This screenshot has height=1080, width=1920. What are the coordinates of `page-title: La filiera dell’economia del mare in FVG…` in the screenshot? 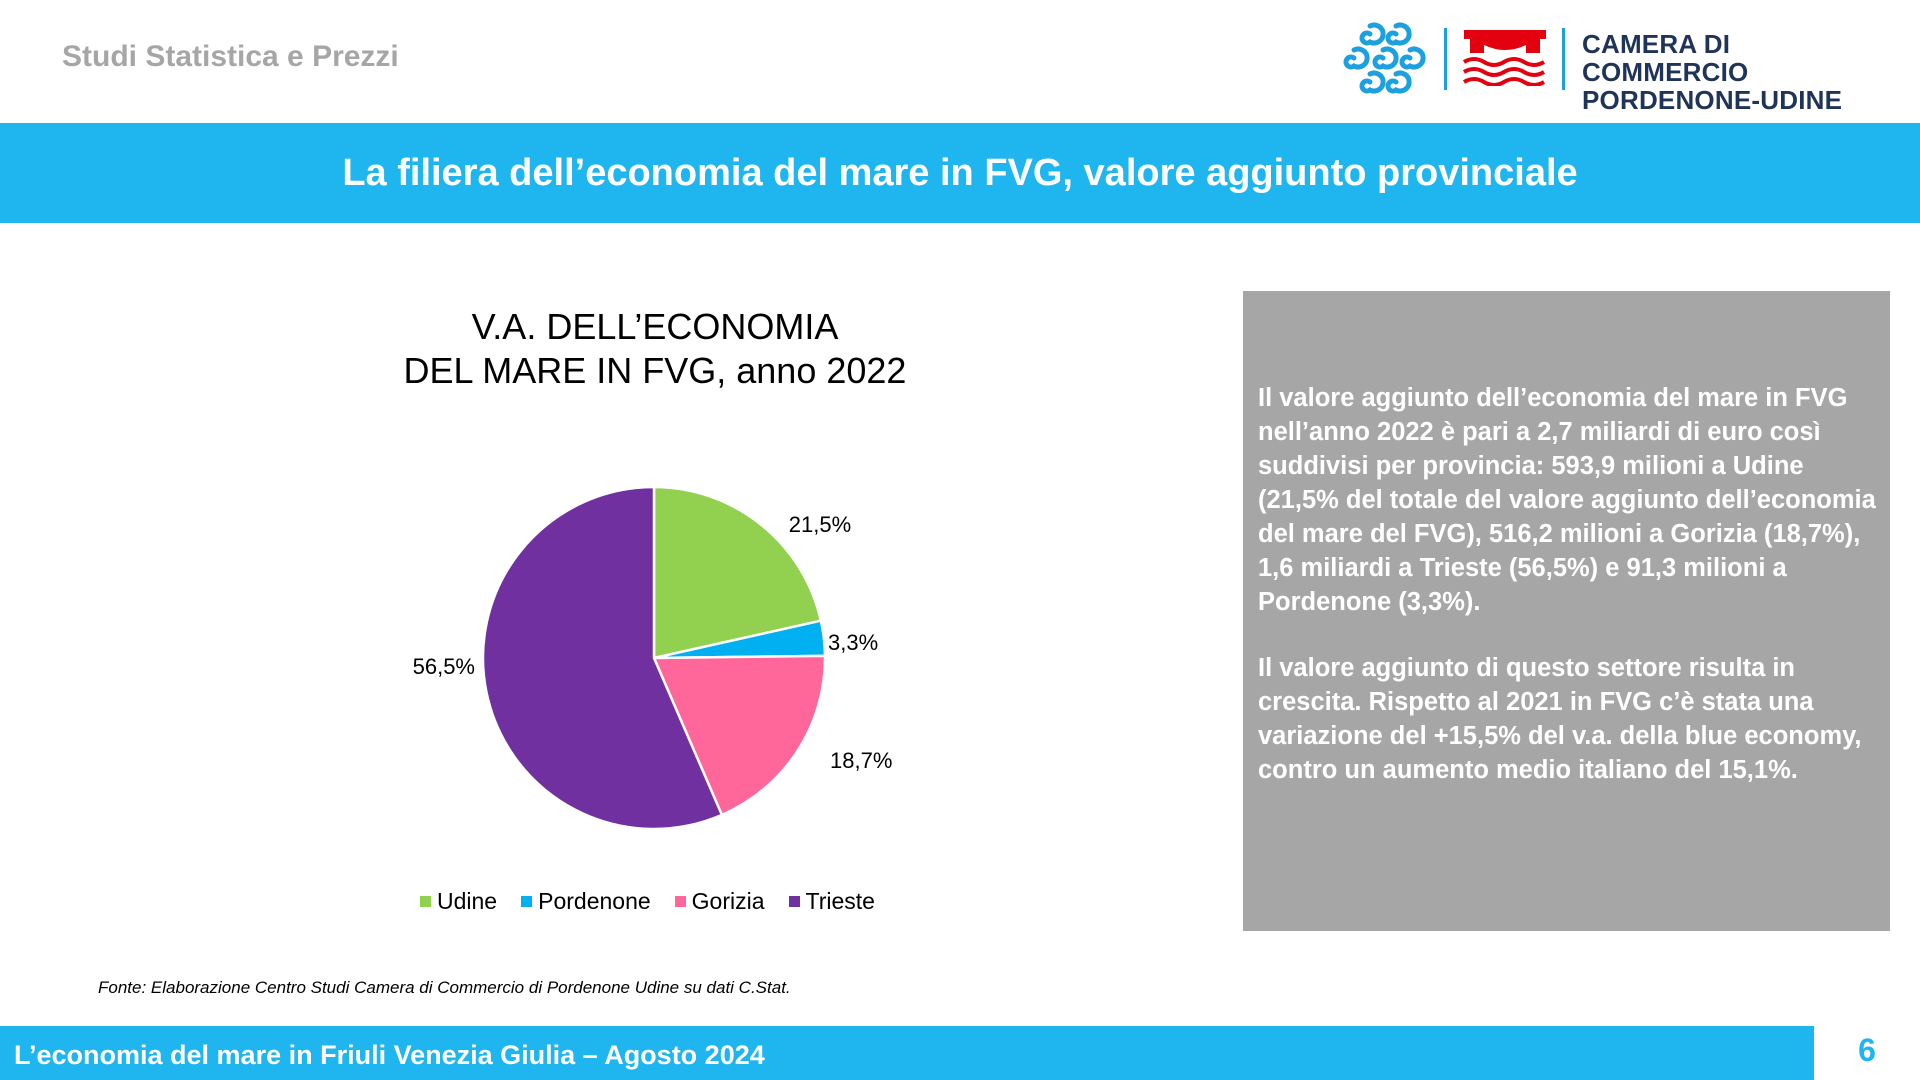 It's located at (960, 173).